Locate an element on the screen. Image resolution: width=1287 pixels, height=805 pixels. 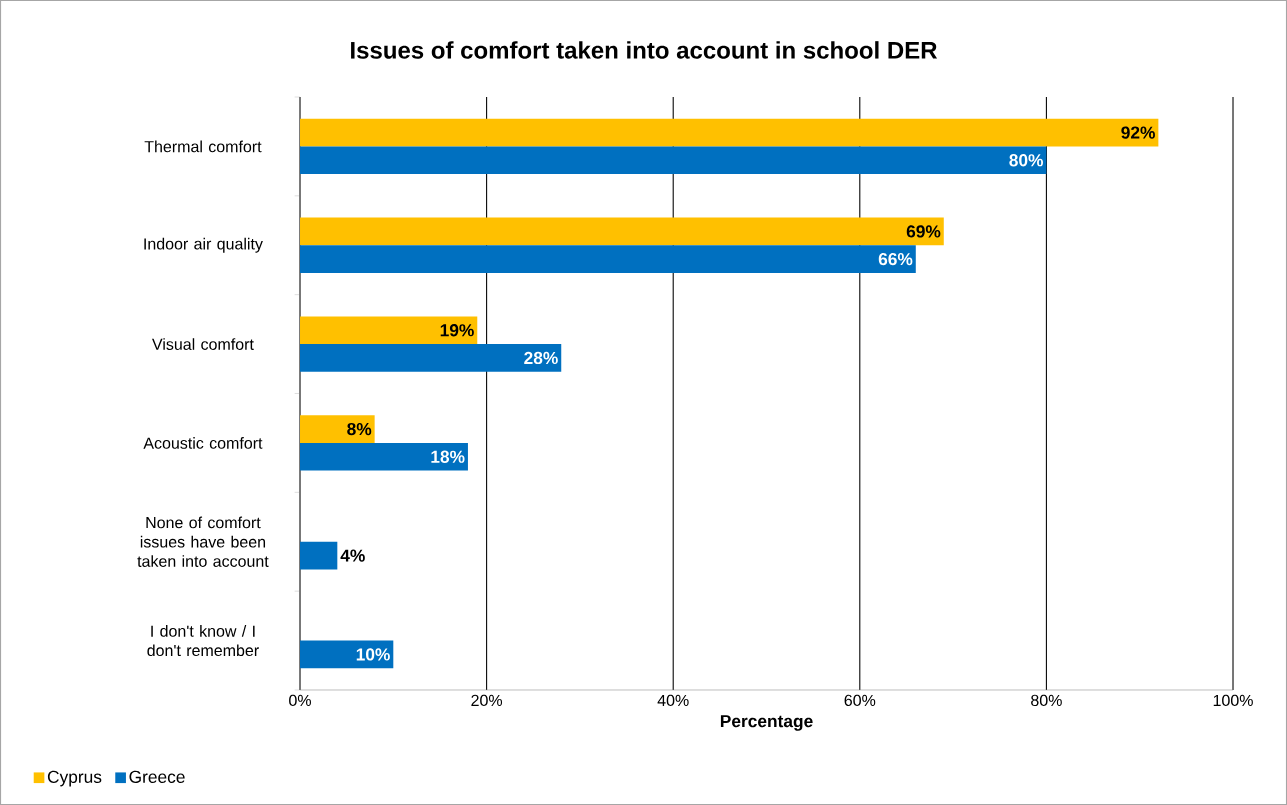
x-tick-label: 60% is located at coordinates (860, 700).